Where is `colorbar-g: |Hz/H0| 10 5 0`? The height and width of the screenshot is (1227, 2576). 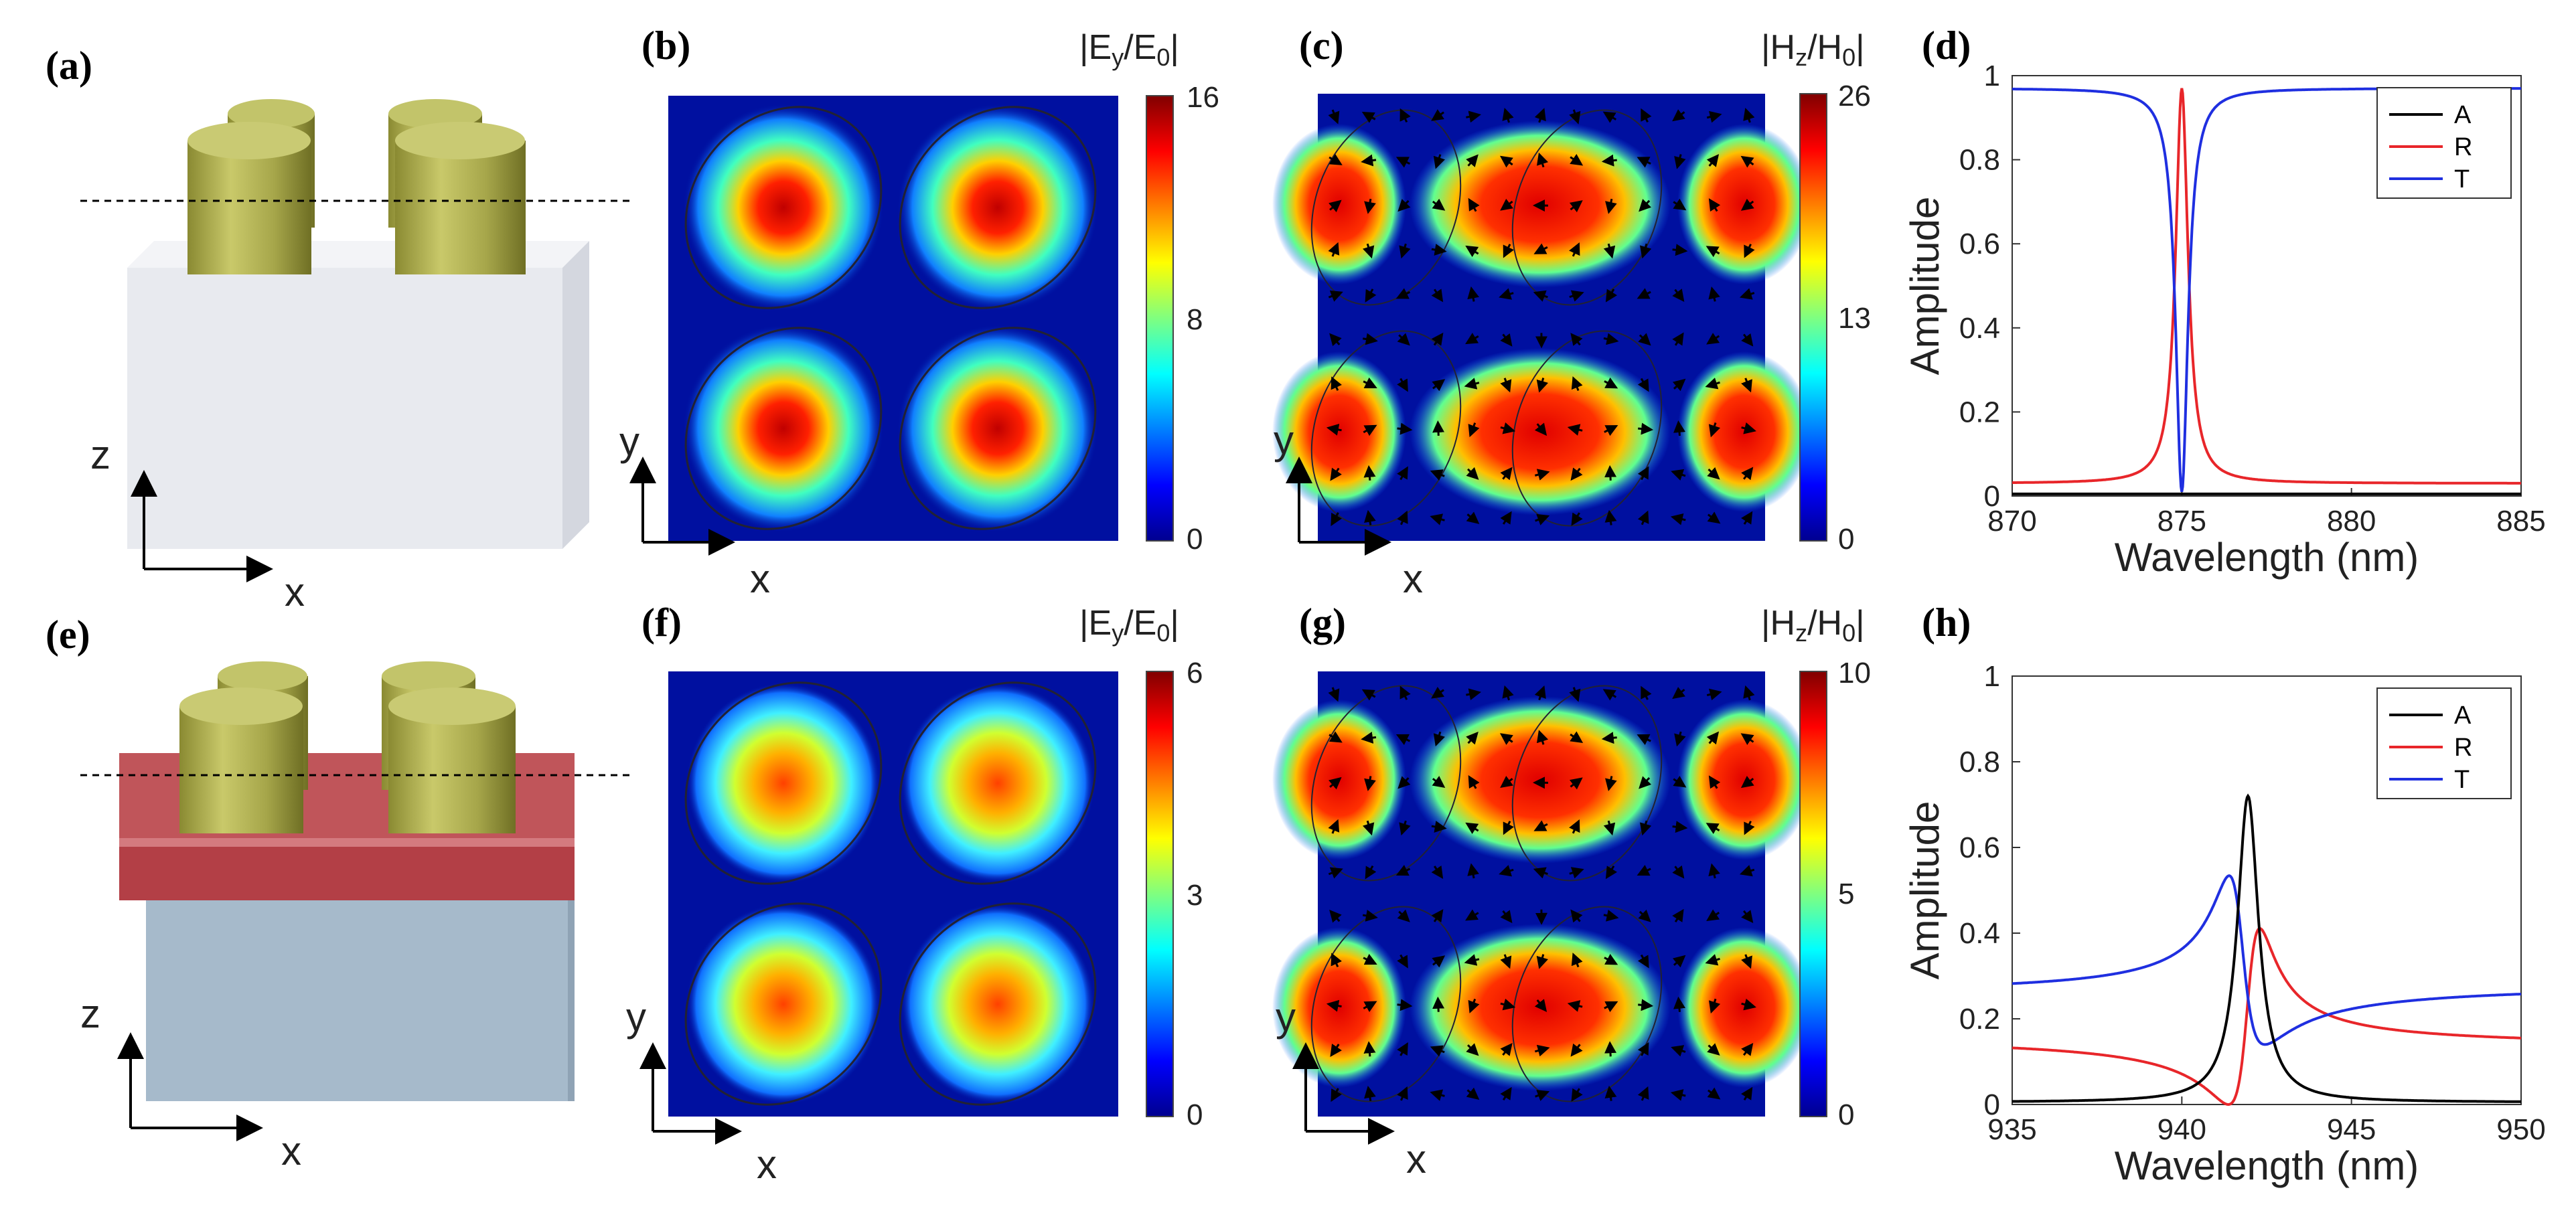
colorbar-g: |Hz/H0| 10 5 0 is located at coordinates (1816, 867).